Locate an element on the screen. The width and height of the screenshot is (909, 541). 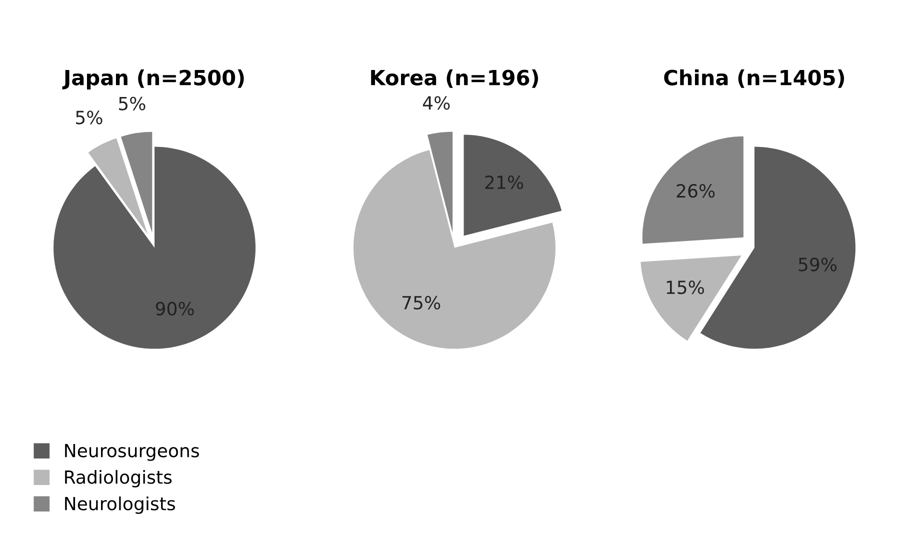
chart-title: China (n=1405) is located at coordinates (754, 78).